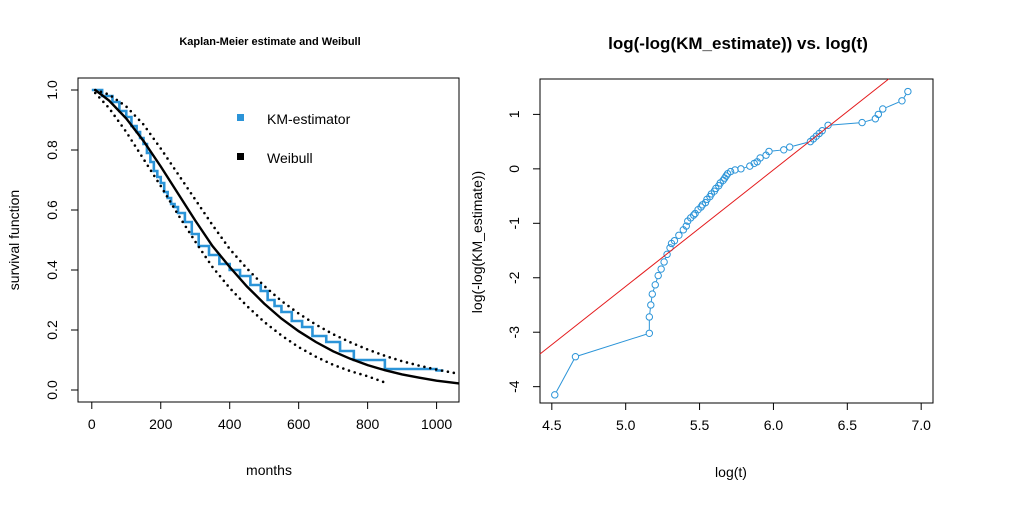  I want to click on loglog-y-axis: -4 -3 -2 -1 0 1, so click(523, 251).